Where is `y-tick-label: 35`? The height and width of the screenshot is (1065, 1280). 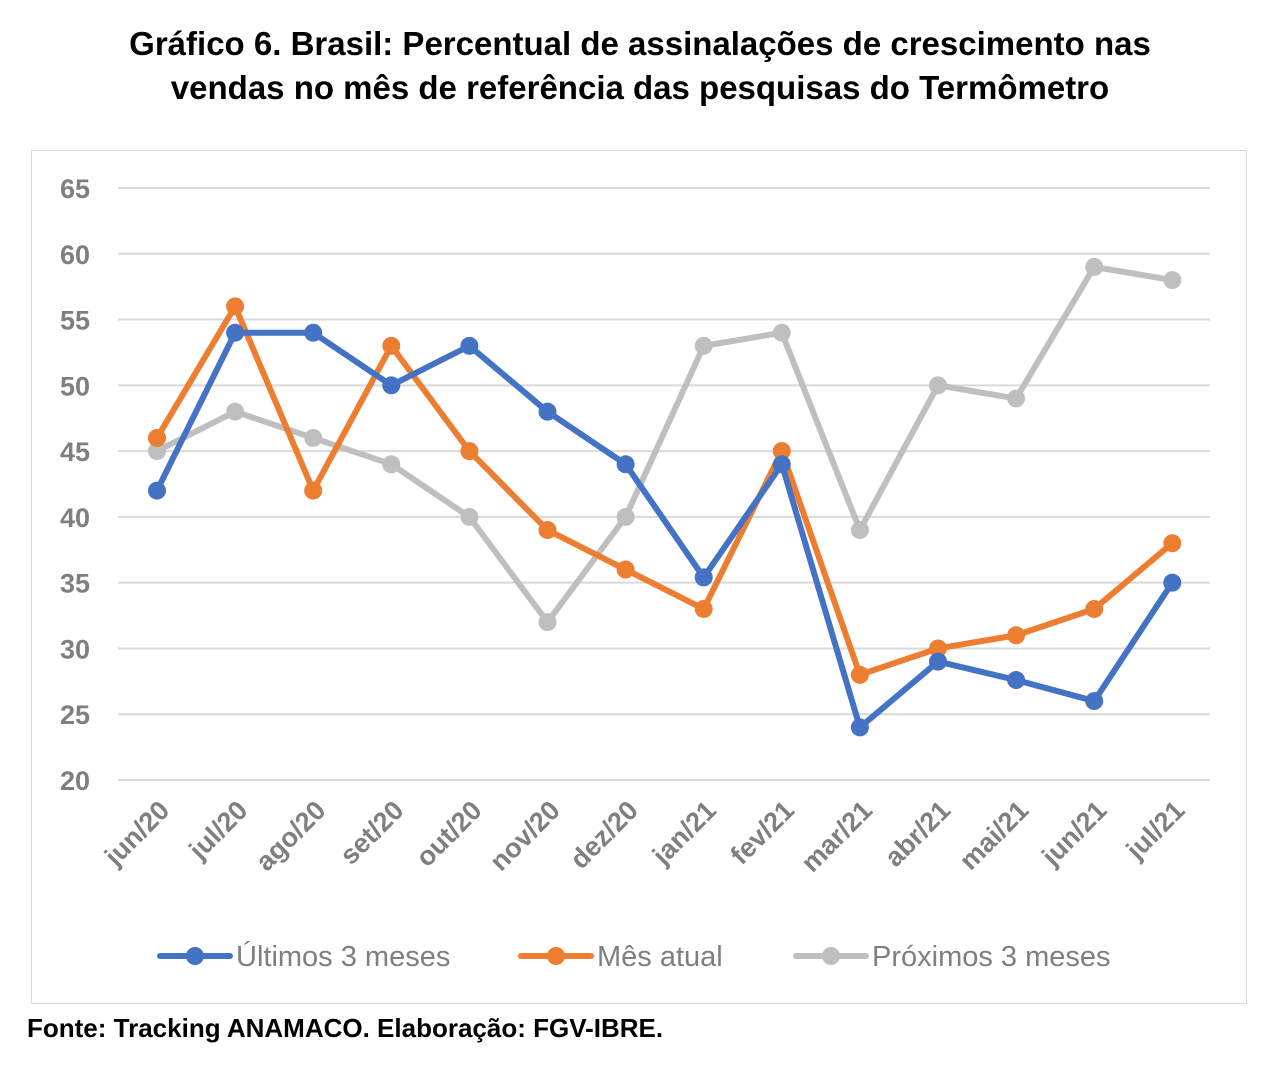 y-tick-label: 35 is located at coordinates (75, 584).